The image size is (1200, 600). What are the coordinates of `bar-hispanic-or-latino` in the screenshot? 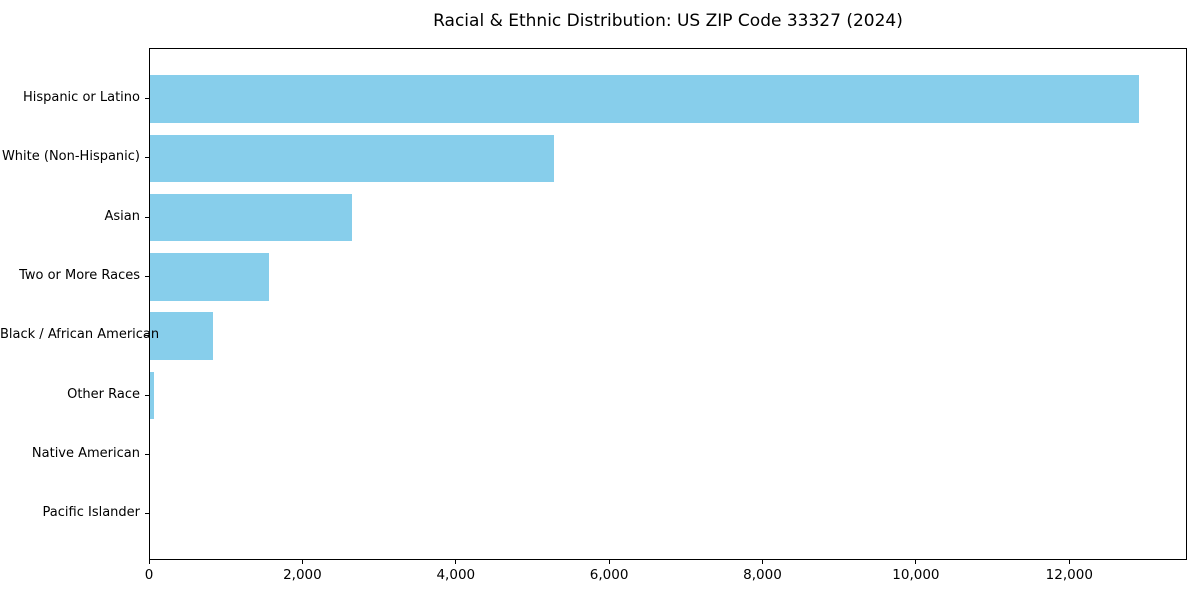 It's located at (644, 99).